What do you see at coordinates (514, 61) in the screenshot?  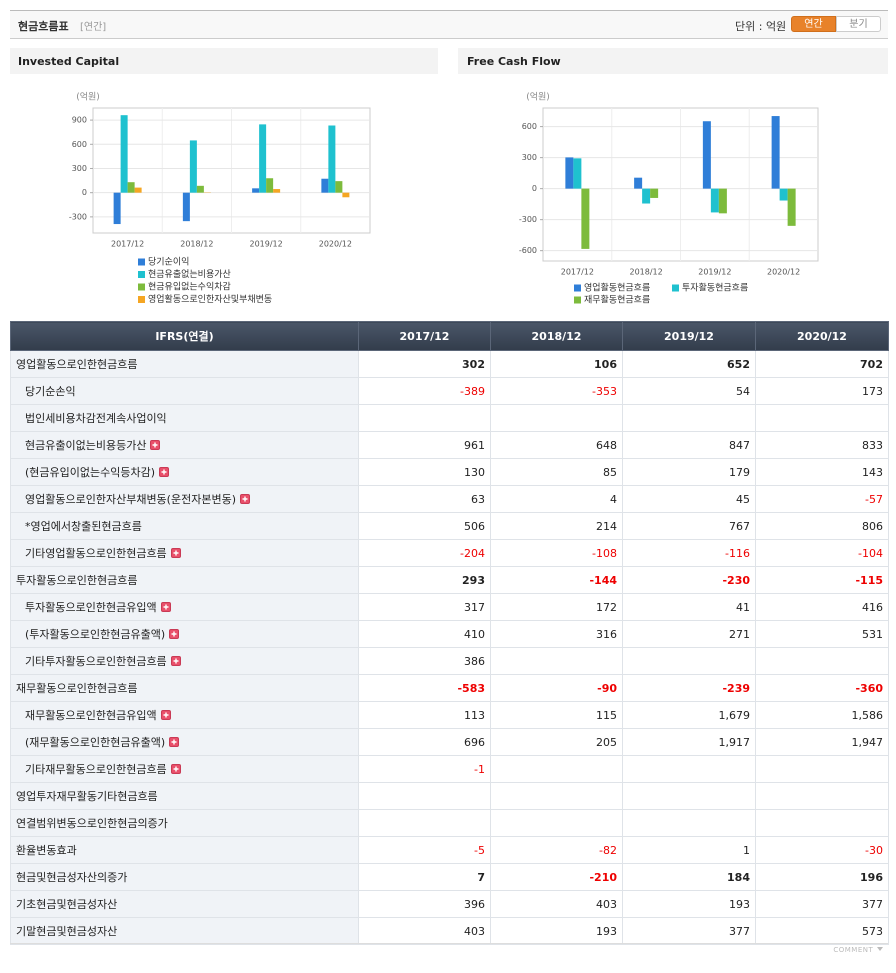 I see `chart-title: Free Cash Flow` at bounding box center [514, 61].